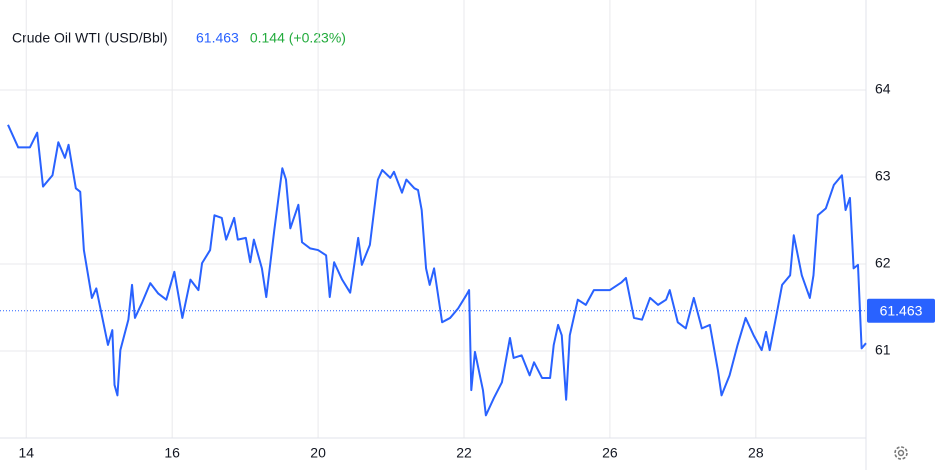  I want to click on y-tick-label: 62, so click(883, 263).